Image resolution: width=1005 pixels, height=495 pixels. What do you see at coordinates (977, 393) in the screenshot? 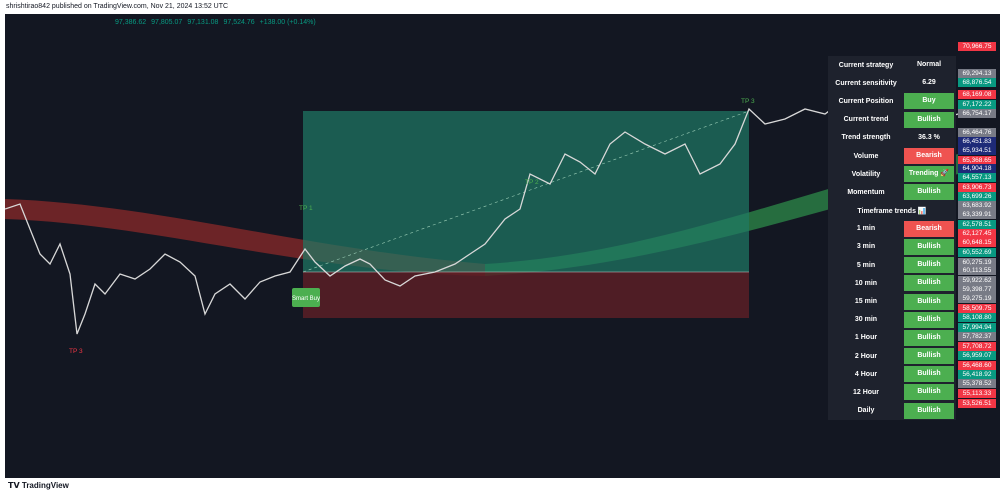
I see `price-label: 55,113.33` at bounding box center [977, 393].